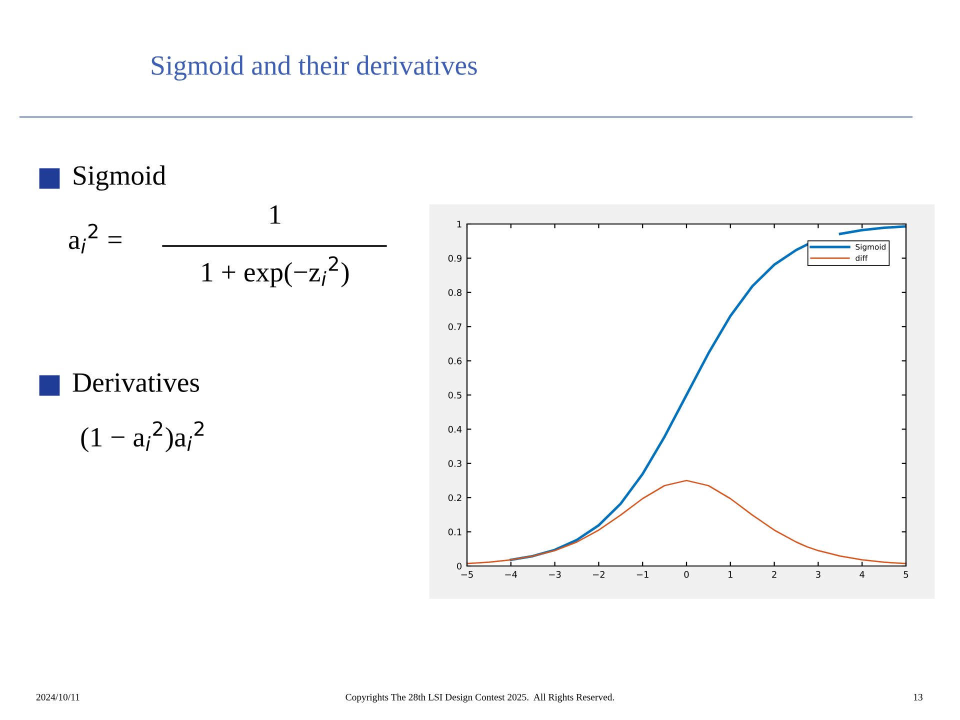 The image size is (960, 720). Describe the element at coordinates (136, 382) in the screenshot. I see `text: Derivatives` at that location.